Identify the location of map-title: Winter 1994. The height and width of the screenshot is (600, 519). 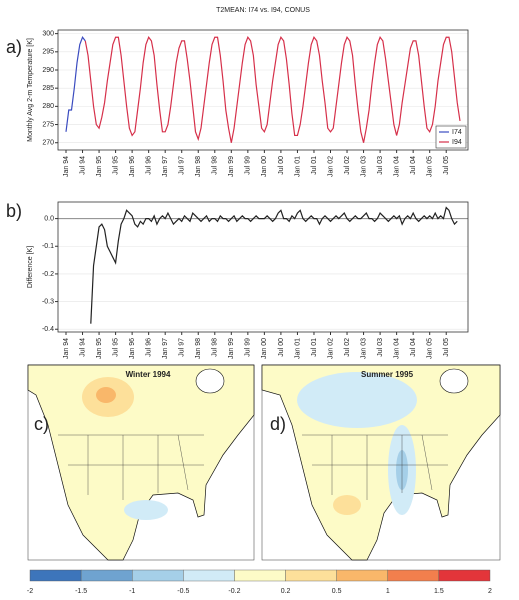
(148, 374).